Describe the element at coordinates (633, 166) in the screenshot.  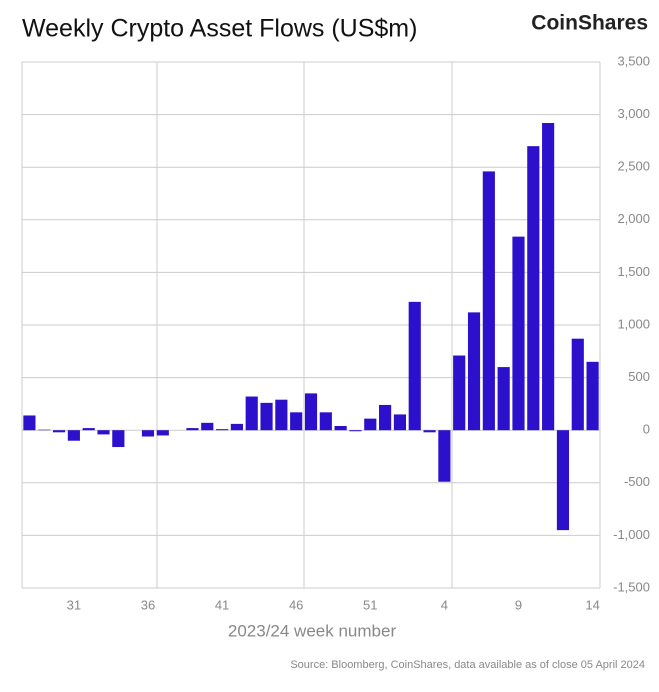
I see `y-tick-label: 2,500` at that location.